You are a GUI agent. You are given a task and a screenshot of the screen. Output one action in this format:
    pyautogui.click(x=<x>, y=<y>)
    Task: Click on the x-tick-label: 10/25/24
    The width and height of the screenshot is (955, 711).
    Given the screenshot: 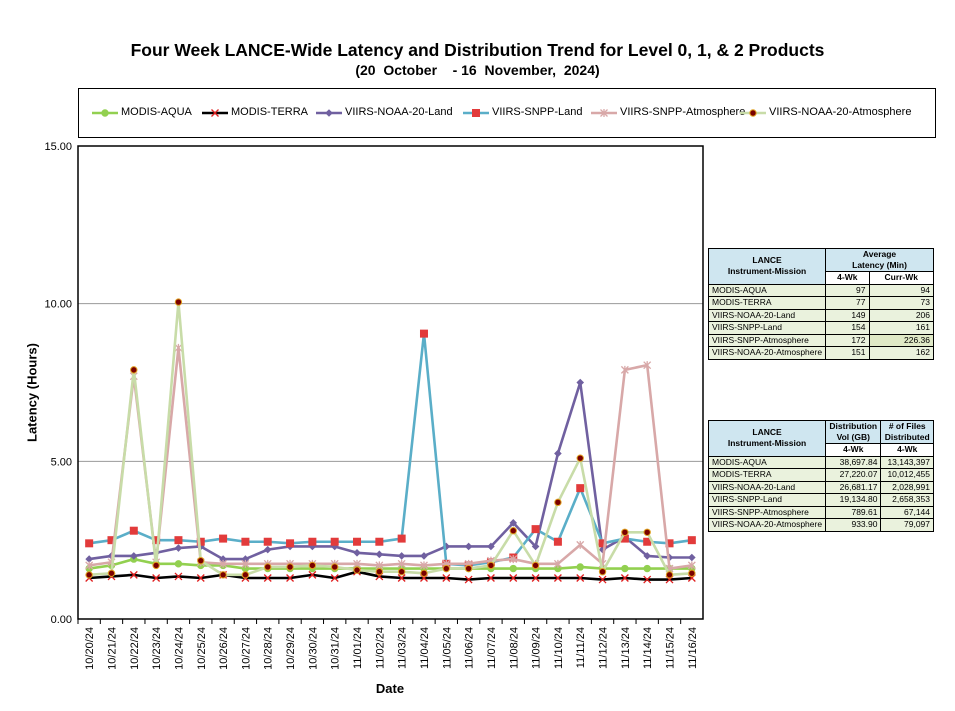 What is the action you would take?
    pyautogui.click(x=202, y=648)
    